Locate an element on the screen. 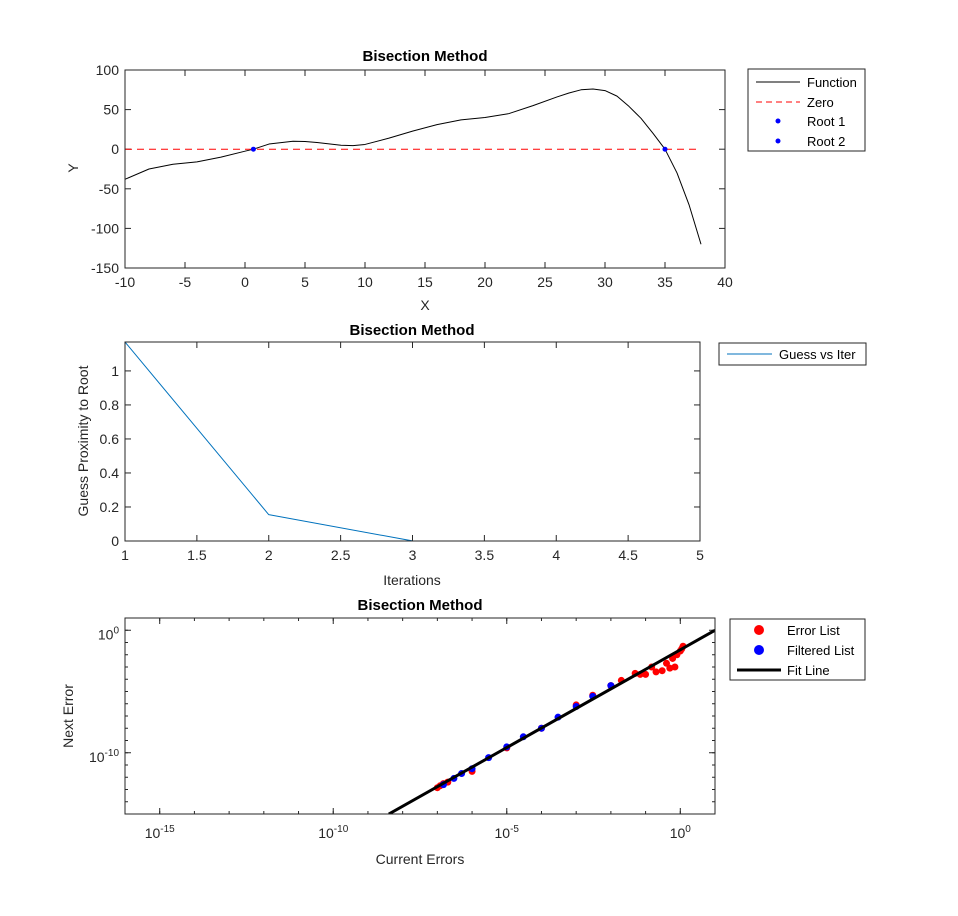 Image resolution: width=958 pixels, height=916 pixels. x-tick-label-exponent: -15 is located at coordinates (167, 829).